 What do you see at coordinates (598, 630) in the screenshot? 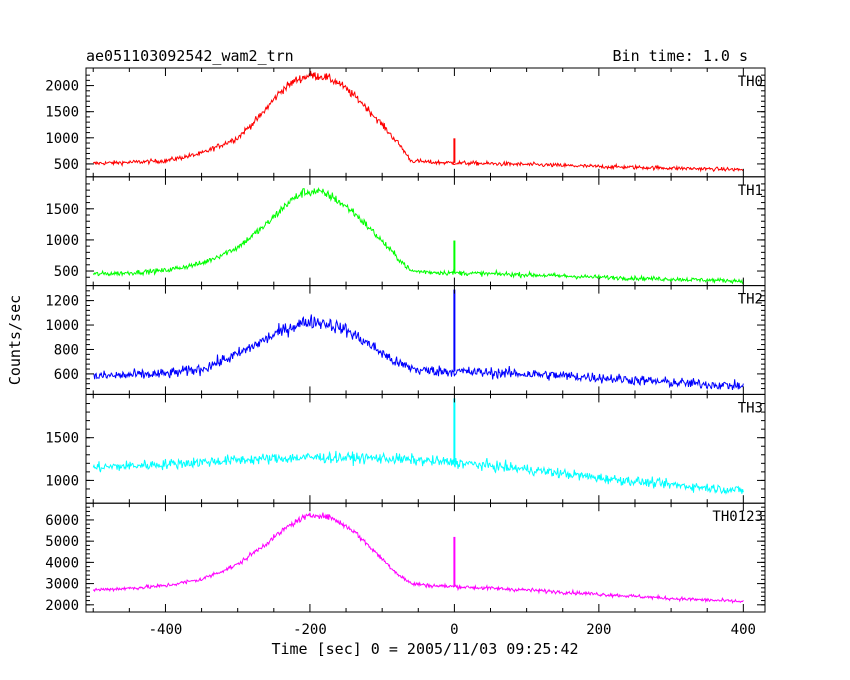
I see `x-tick-label: 200` at bounding box center [598, 630].